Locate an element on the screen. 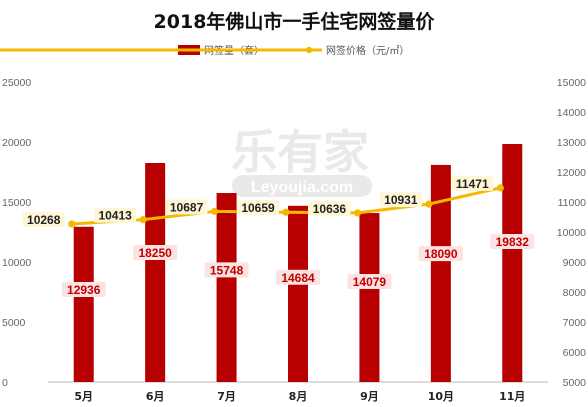 Image resolution: width=588 pixels, height=407 pixels. volume-data-label: 14684 is located at coordinates (298, 278).